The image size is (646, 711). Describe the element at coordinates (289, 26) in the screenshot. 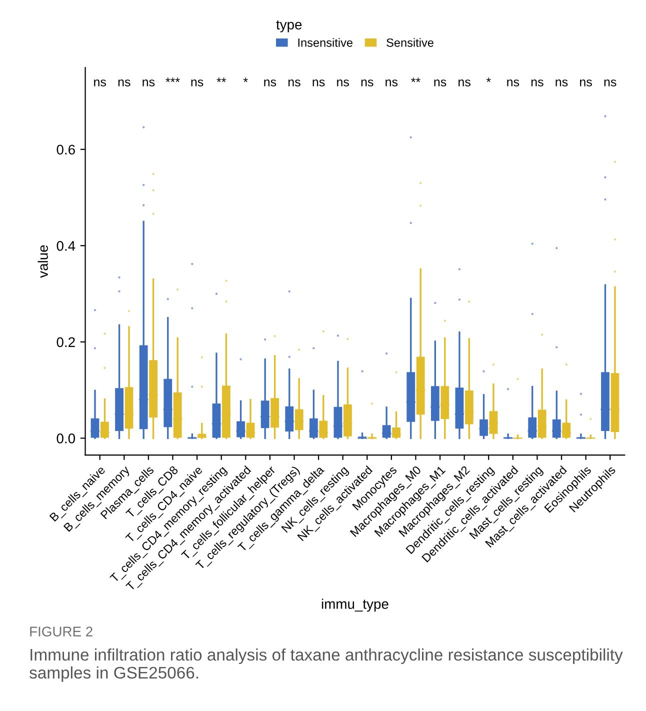

I see `legend-title: type` at that location.